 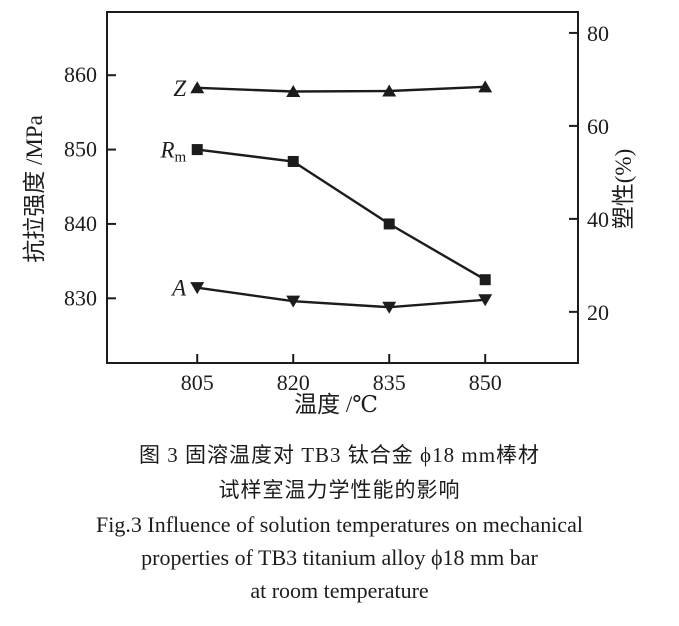 I want to click on series-line-A, so click(x=341, y=297).